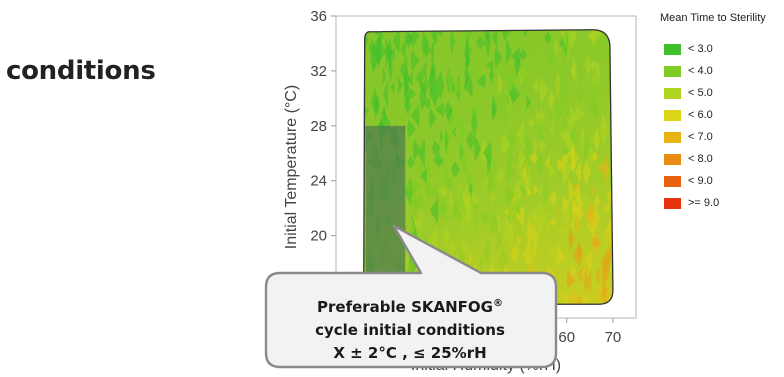  I want to click on preferred-conditions-region, so click(385, 208).